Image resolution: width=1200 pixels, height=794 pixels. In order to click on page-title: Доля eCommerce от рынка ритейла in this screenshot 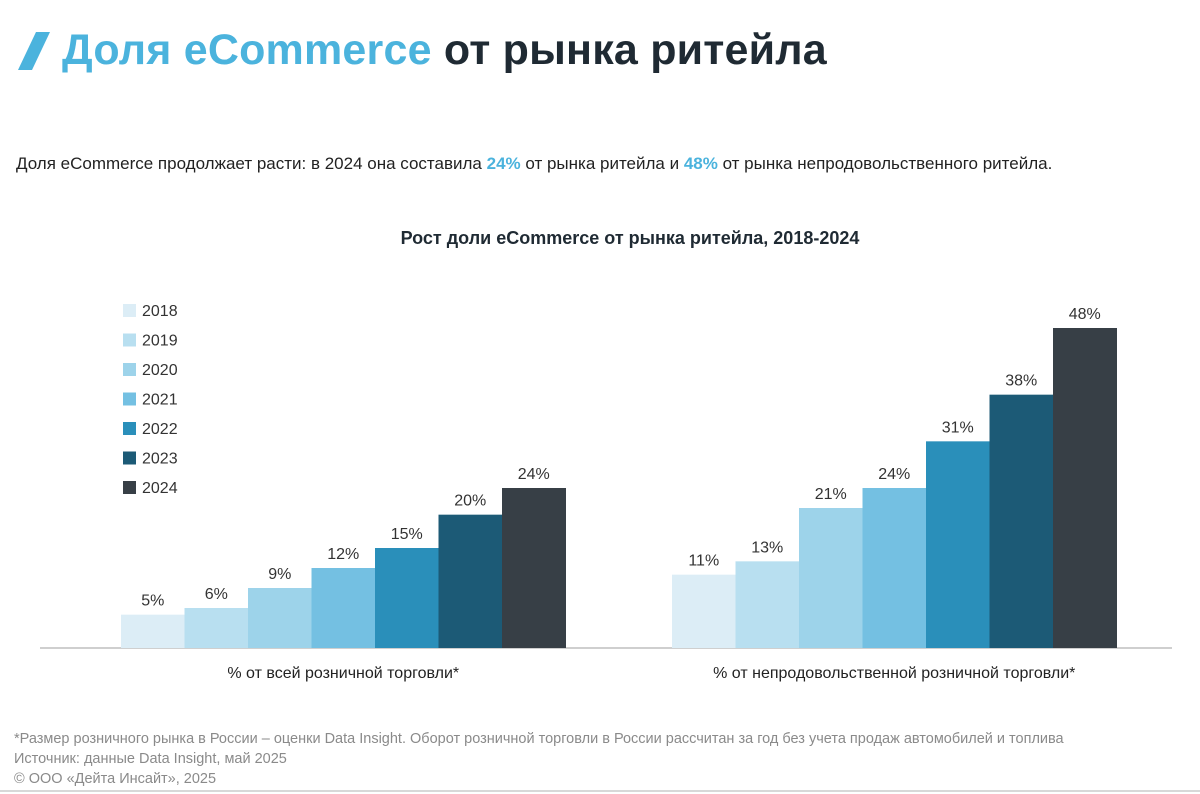, I will do `click(444, 50)`.